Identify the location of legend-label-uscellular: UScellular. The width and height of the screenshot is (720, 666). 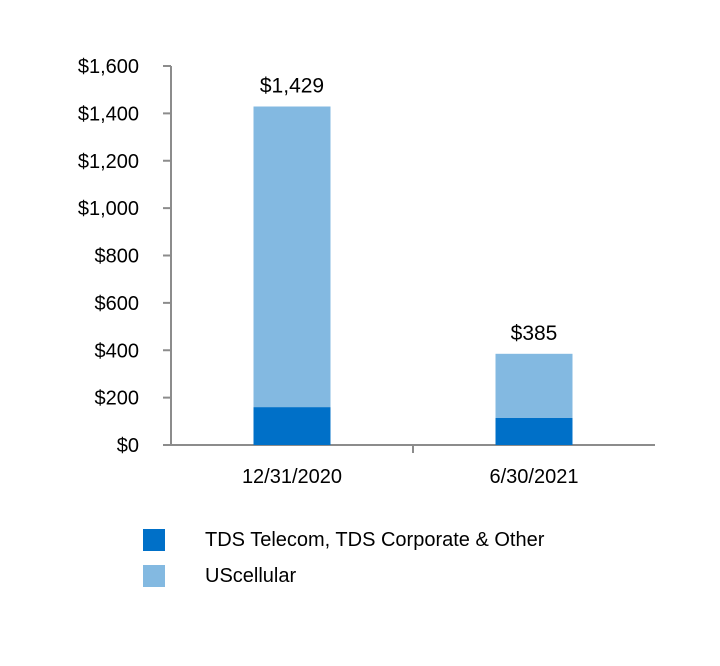
(251, 575).